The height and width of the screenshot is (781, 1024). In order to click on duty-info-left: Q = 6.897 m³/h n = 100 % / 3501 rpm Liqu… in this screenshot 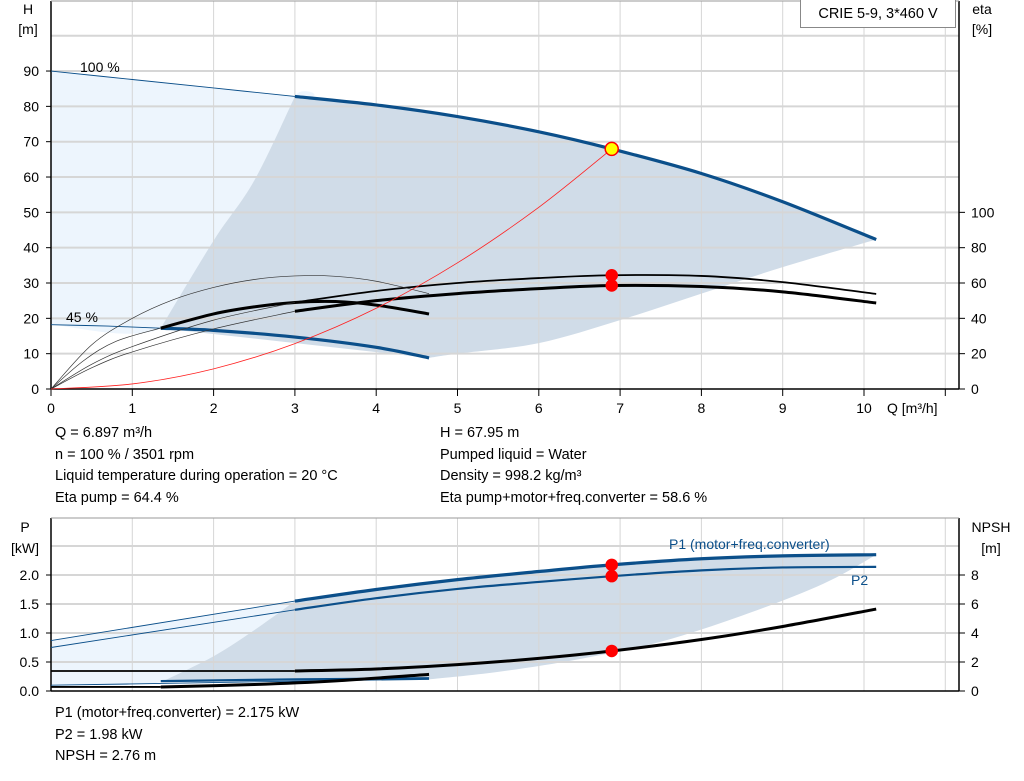, I will do `click(196, 466)`.